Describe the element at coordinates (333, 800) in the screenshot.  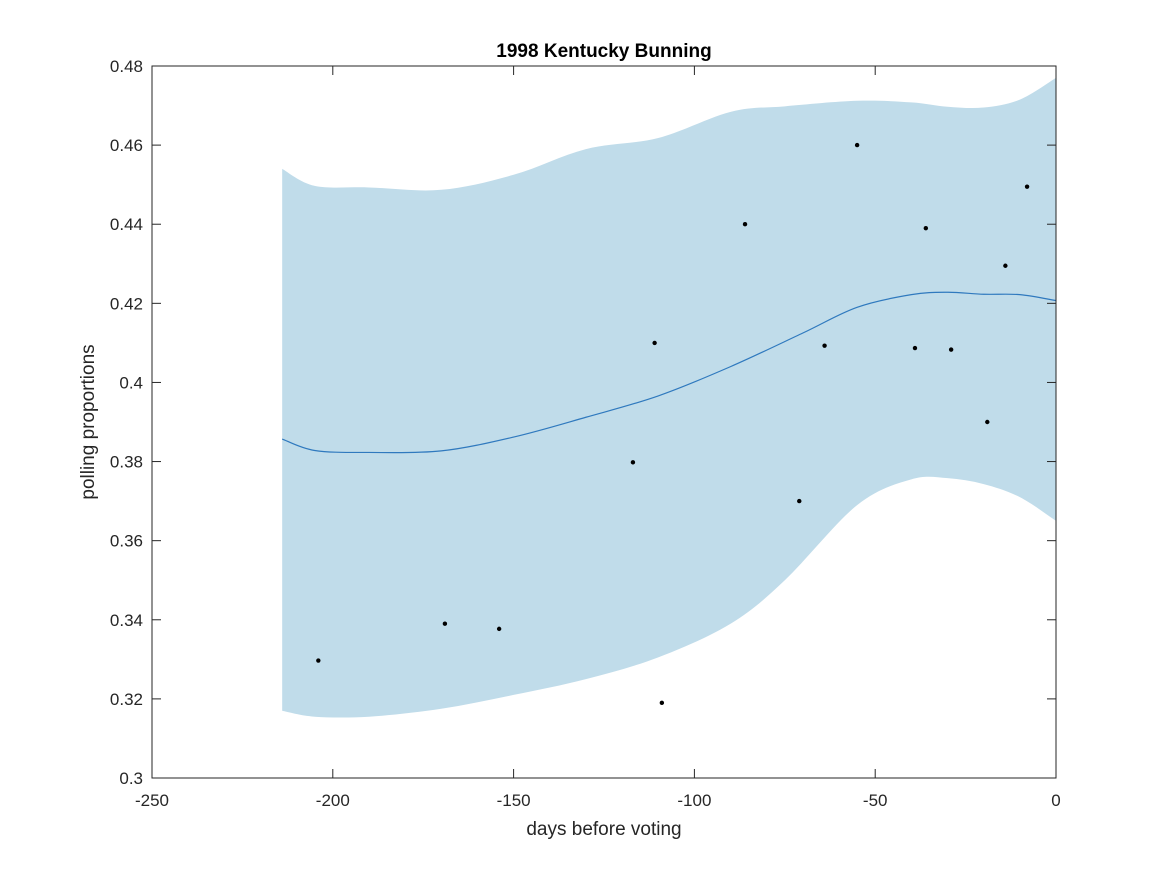
I see `x-tick-label: -200` at that location.